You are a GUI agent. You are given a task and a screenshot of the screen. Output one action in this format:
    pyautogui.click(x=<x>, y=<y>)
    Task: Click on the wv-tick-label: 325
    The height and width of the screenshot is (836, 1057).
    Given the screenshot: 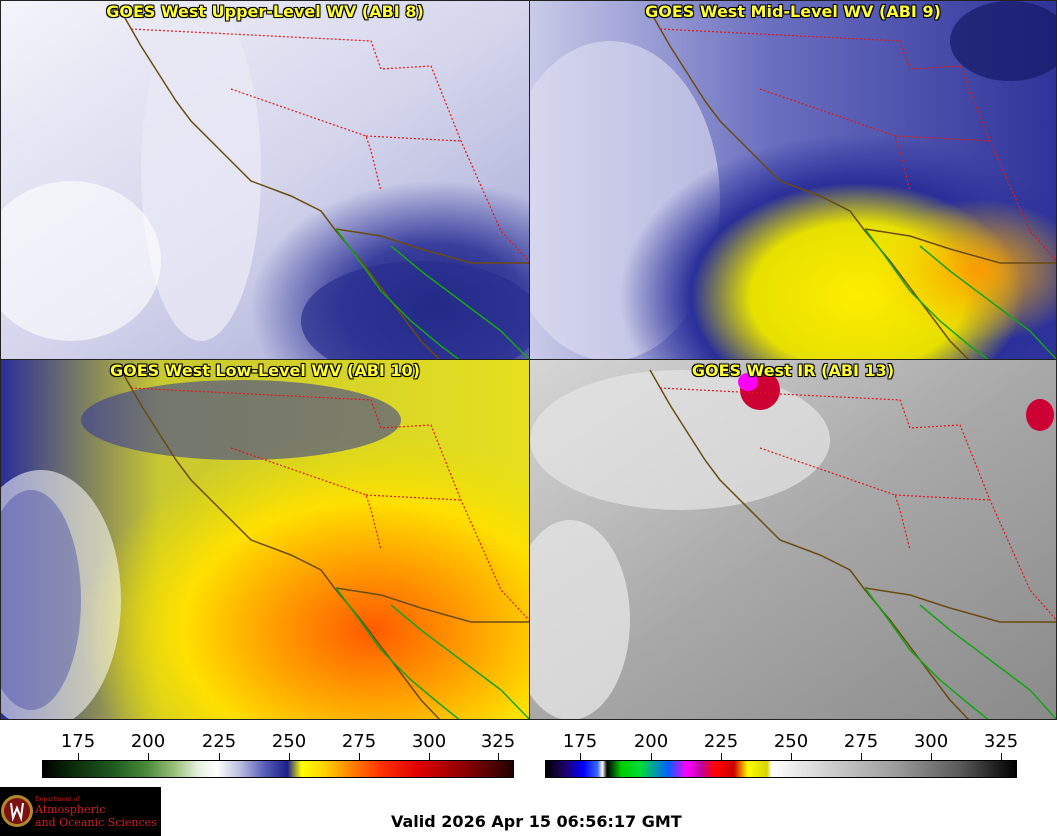 What is the action you would take?
    pyautogui.click(x=498, y=741)
    